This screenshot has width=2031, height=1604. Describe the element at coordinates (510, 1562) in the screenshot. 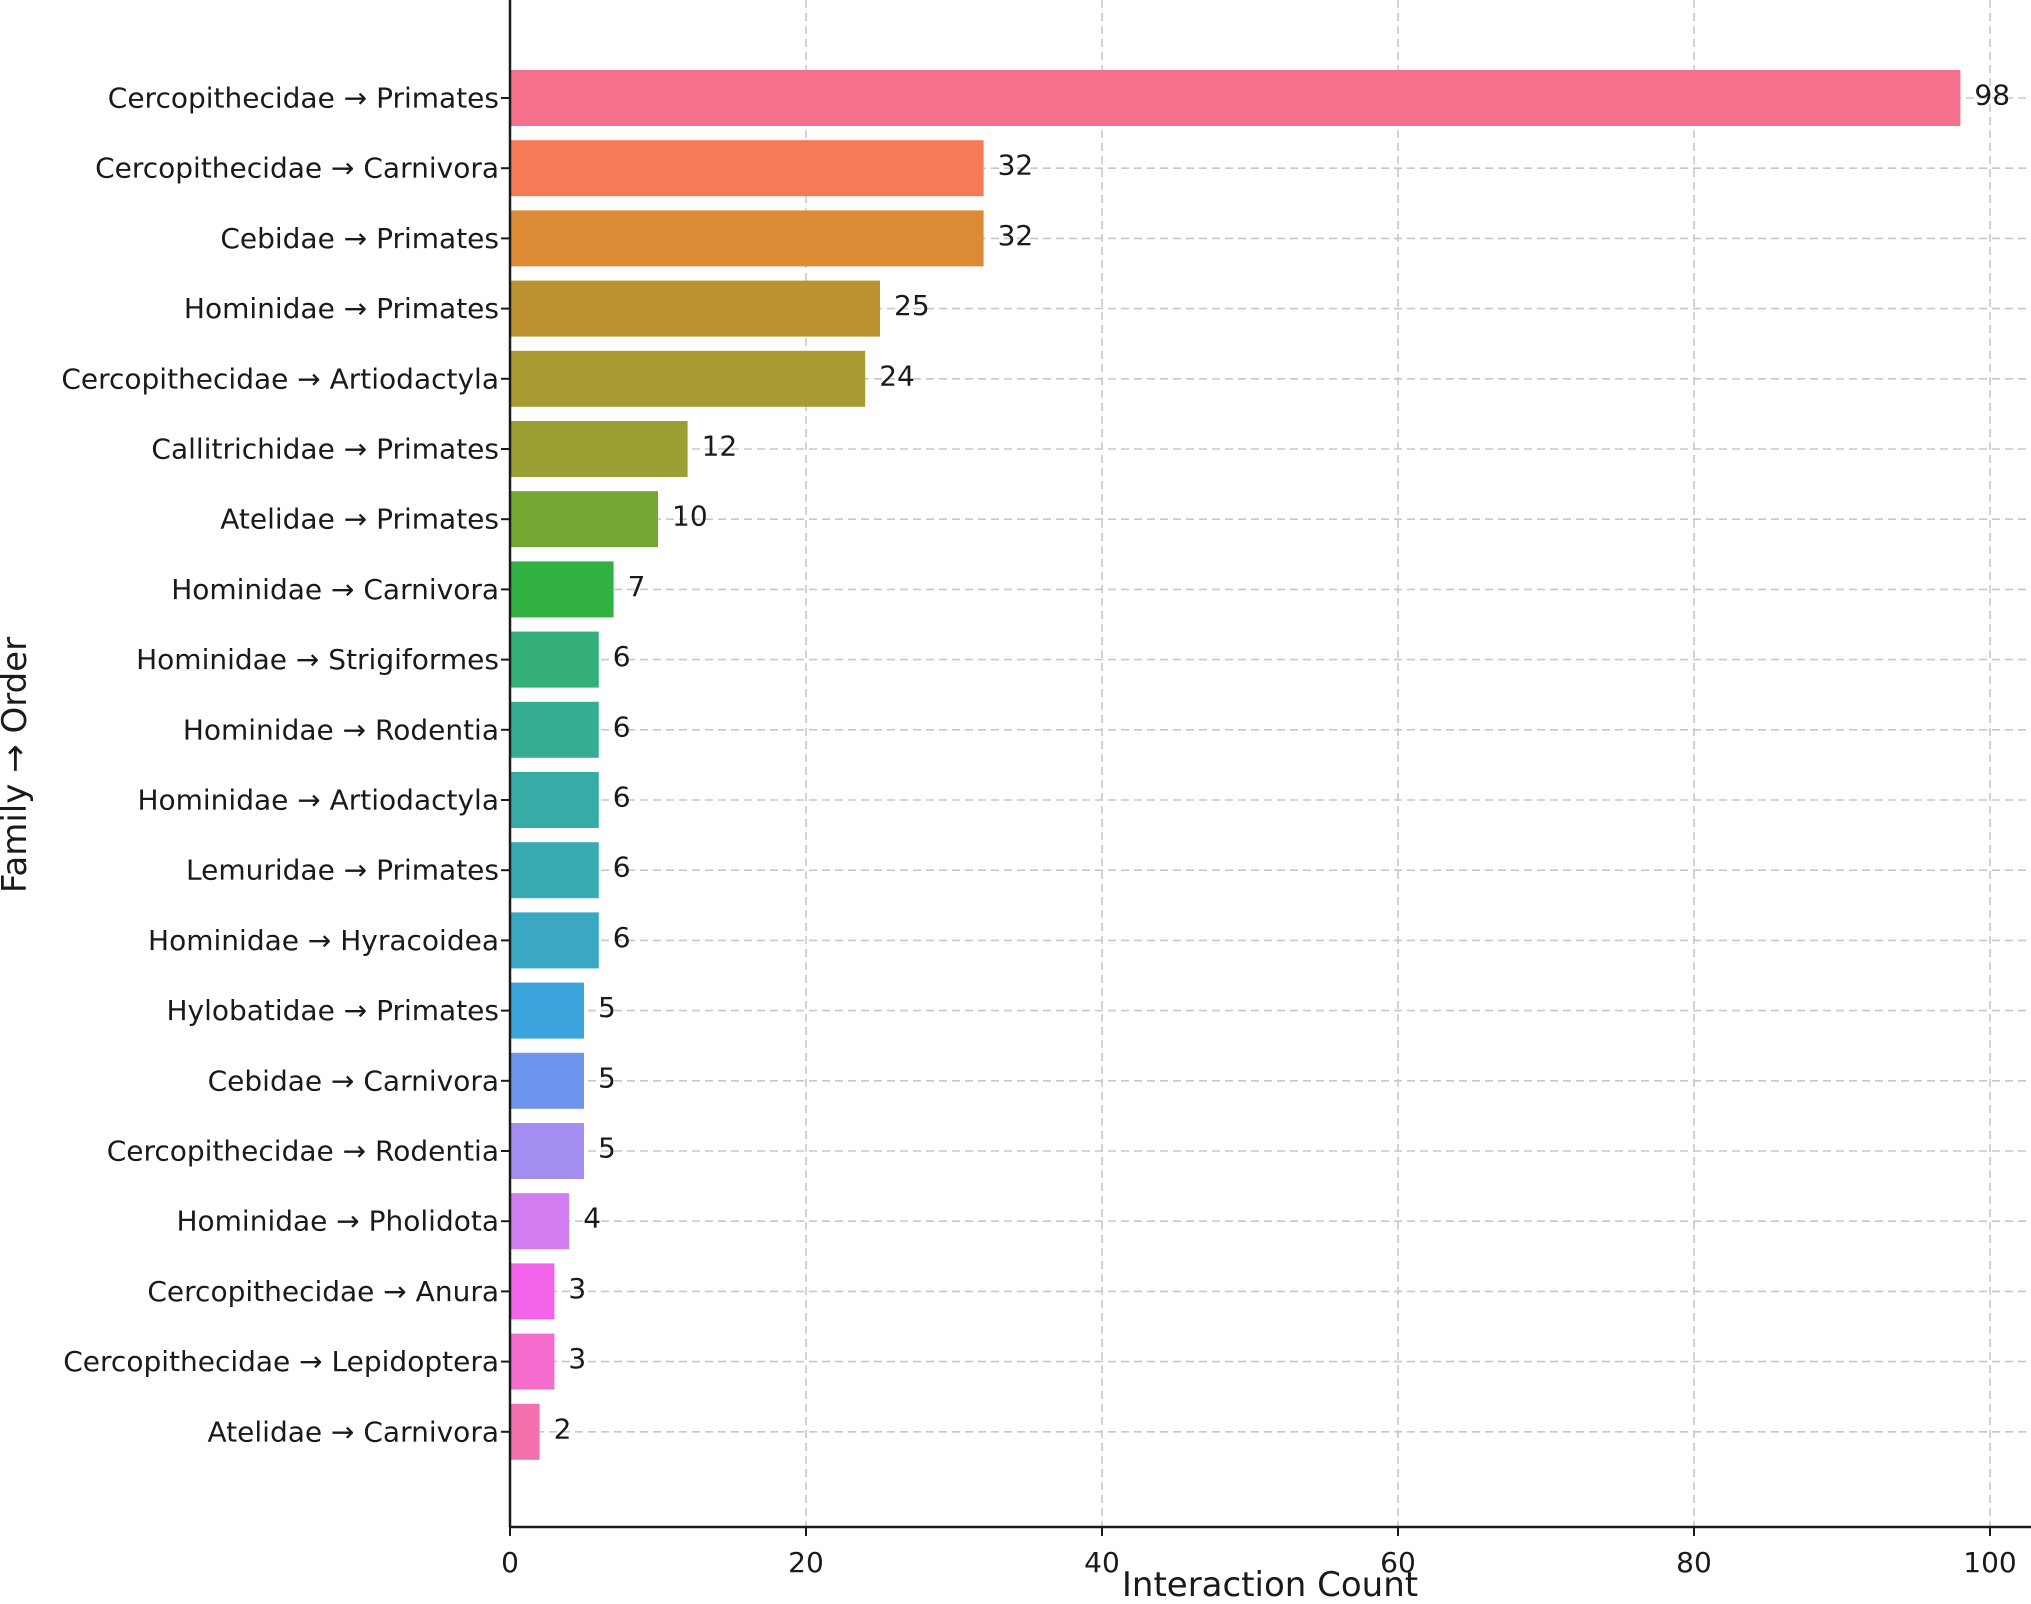

I see `x-tick-label: 0` at that location.